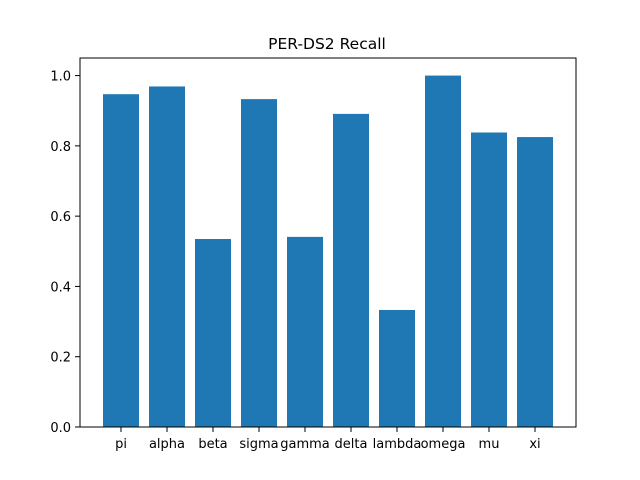 The image size is (640, 480). Describe the element at coordinates (534, 444) in the screenshot. I see `x-tick-label-xi: xi` at that location.